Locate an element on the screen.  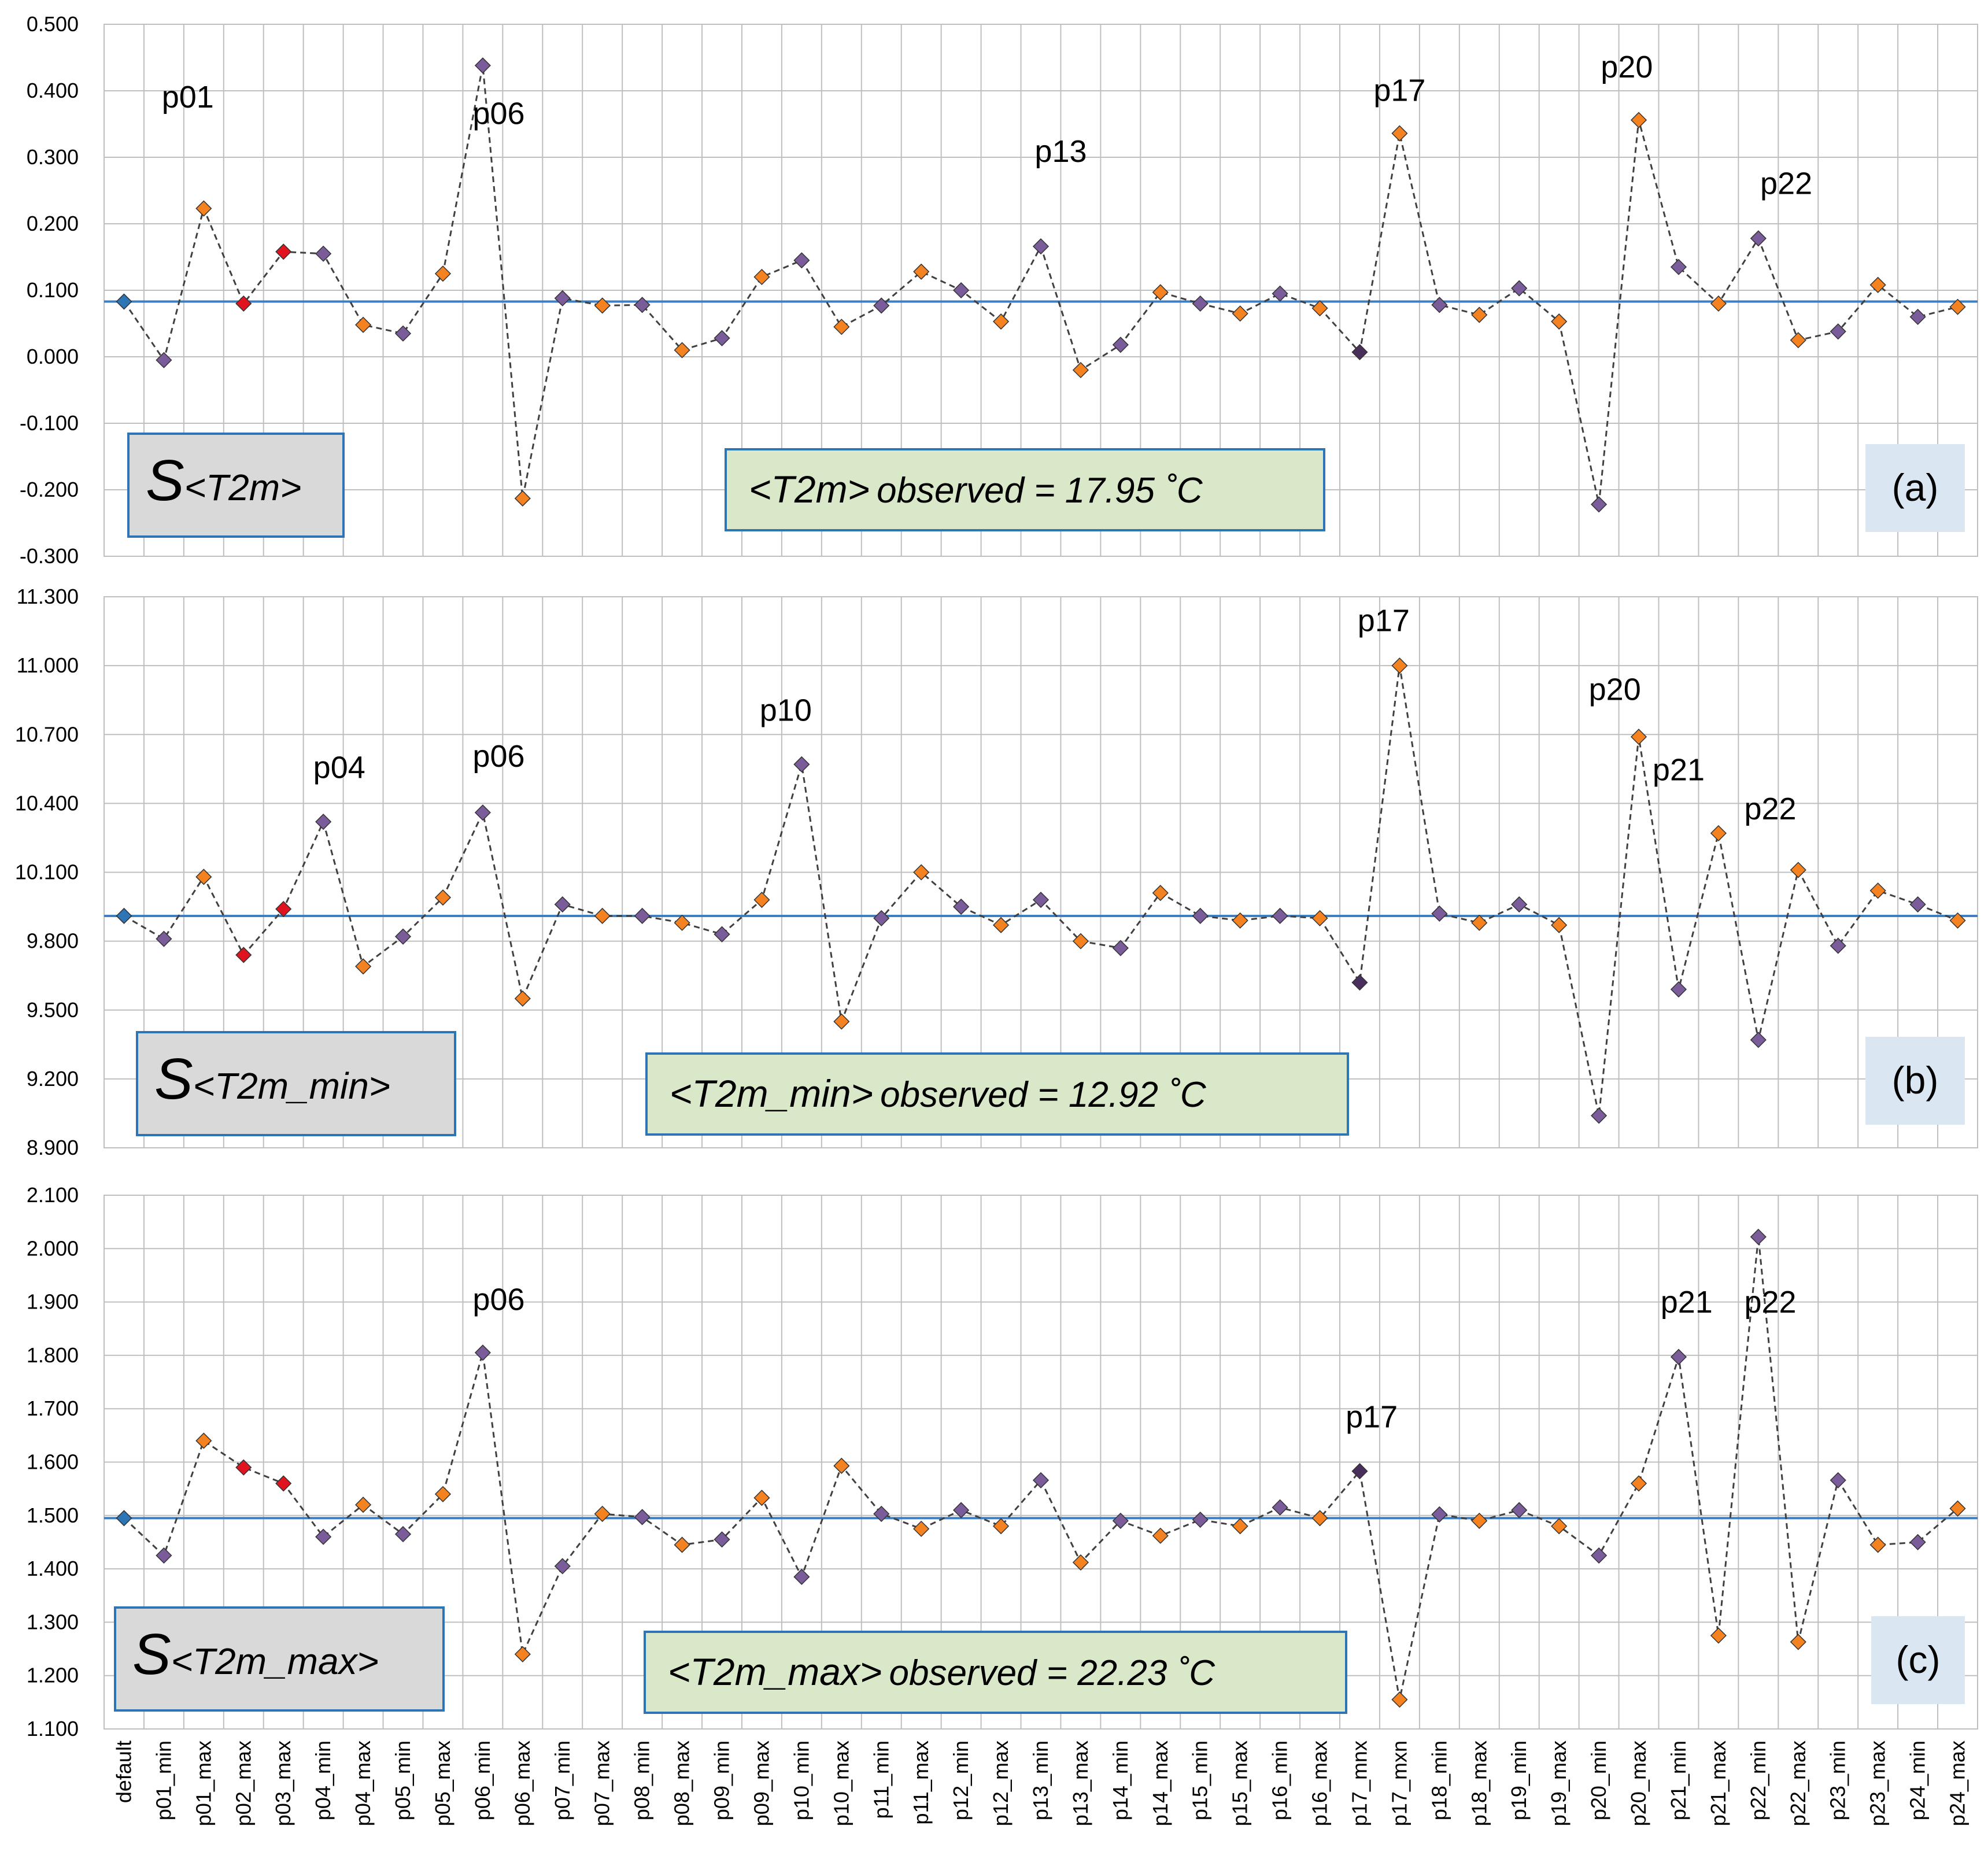
x-tick-label: p18_max is located at coordinates (1479, 1784).